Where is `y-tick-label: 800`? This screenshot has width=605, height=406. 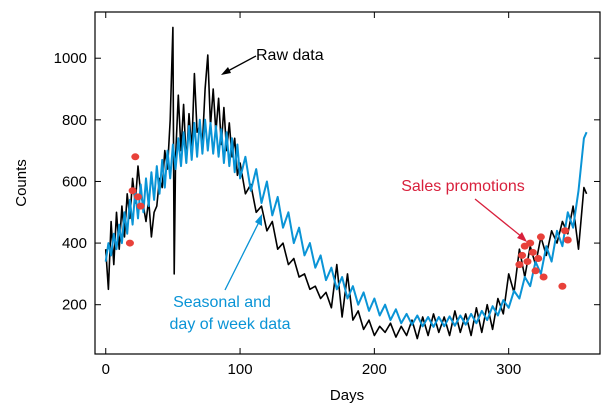 y-tick-label: 800 is located at coordinates (74, 120).